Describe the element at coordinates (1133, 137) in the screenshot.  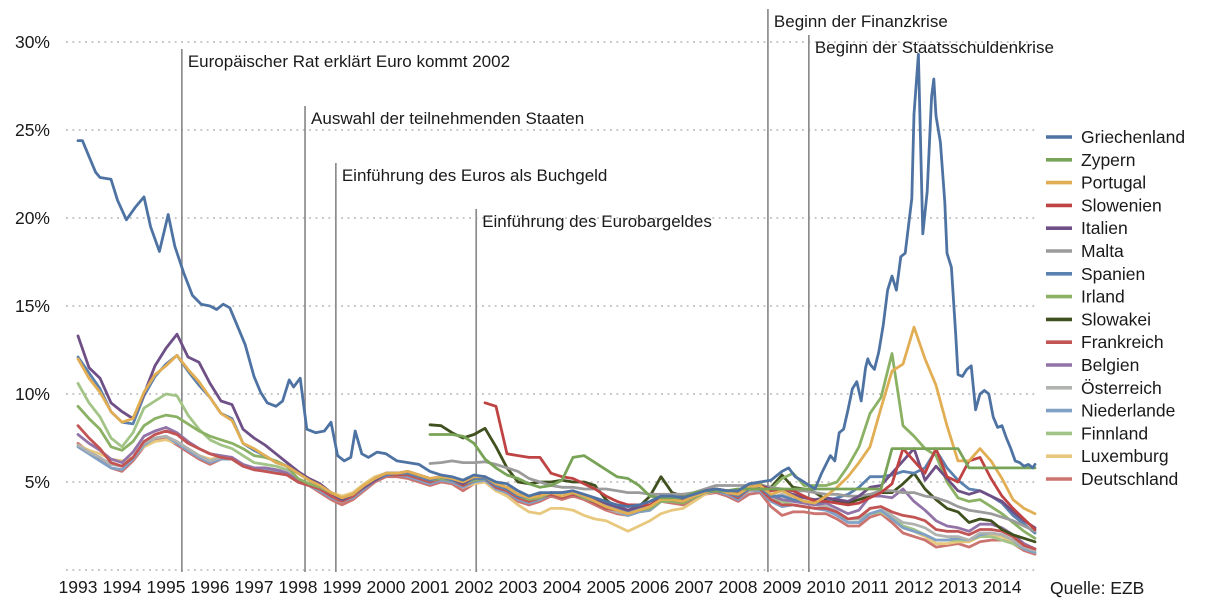
I see `legend-label: Griechenland` at that location.